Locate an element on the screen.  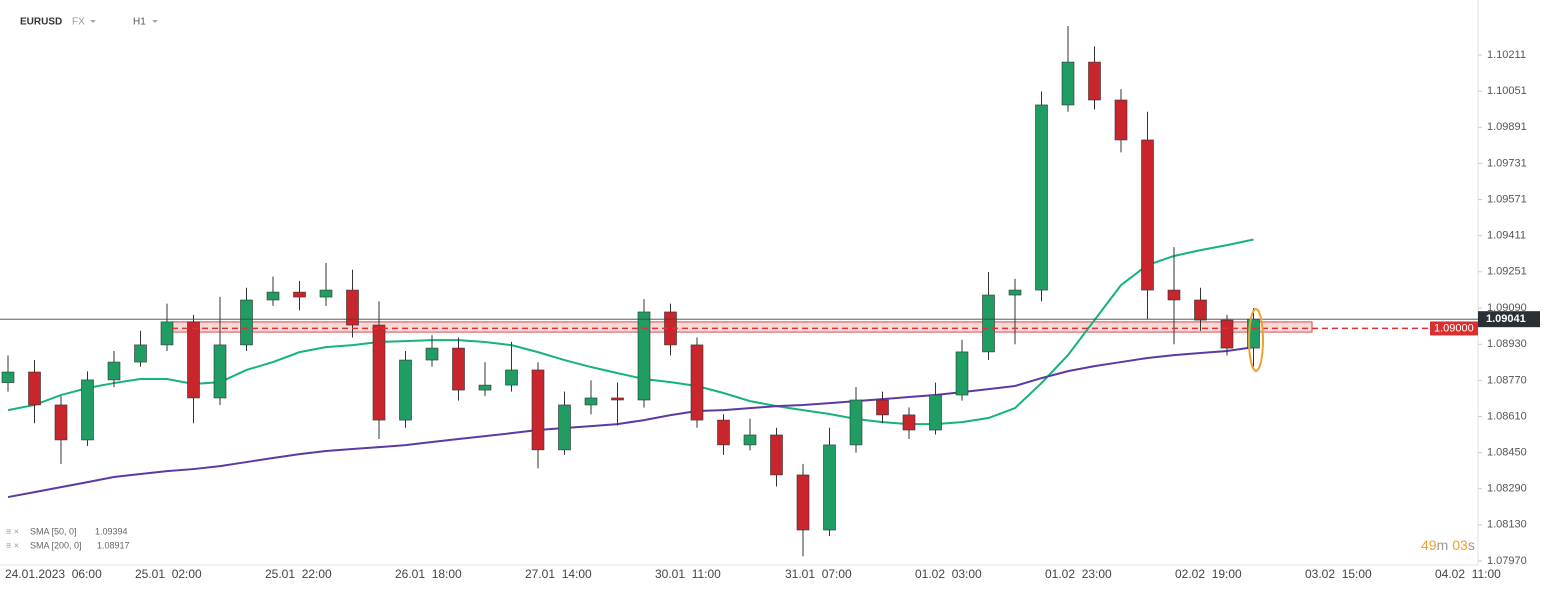
x-tick-label: 26.01 18:00 is located at coordinates (428, 574).